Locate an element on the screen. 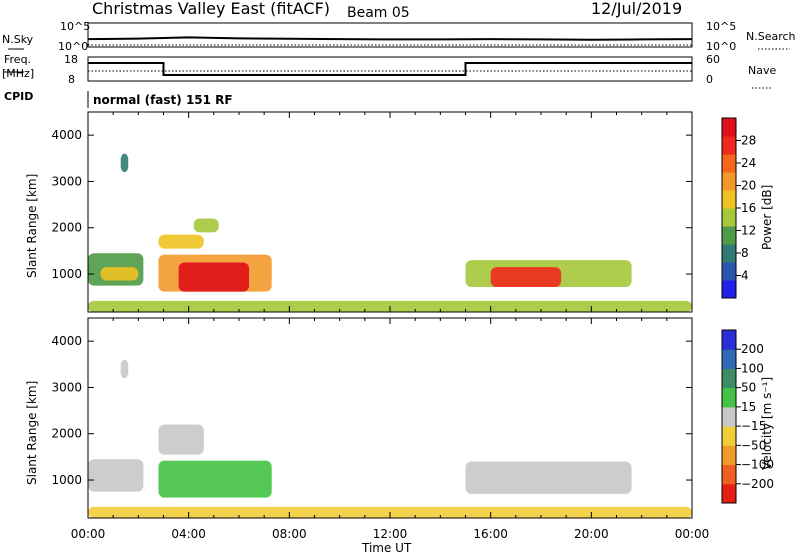 Image resolution: width=800 pixels, height=554 pixels. vel-cbar-tick-label-1: −100 is located at coordinates (757, 465).